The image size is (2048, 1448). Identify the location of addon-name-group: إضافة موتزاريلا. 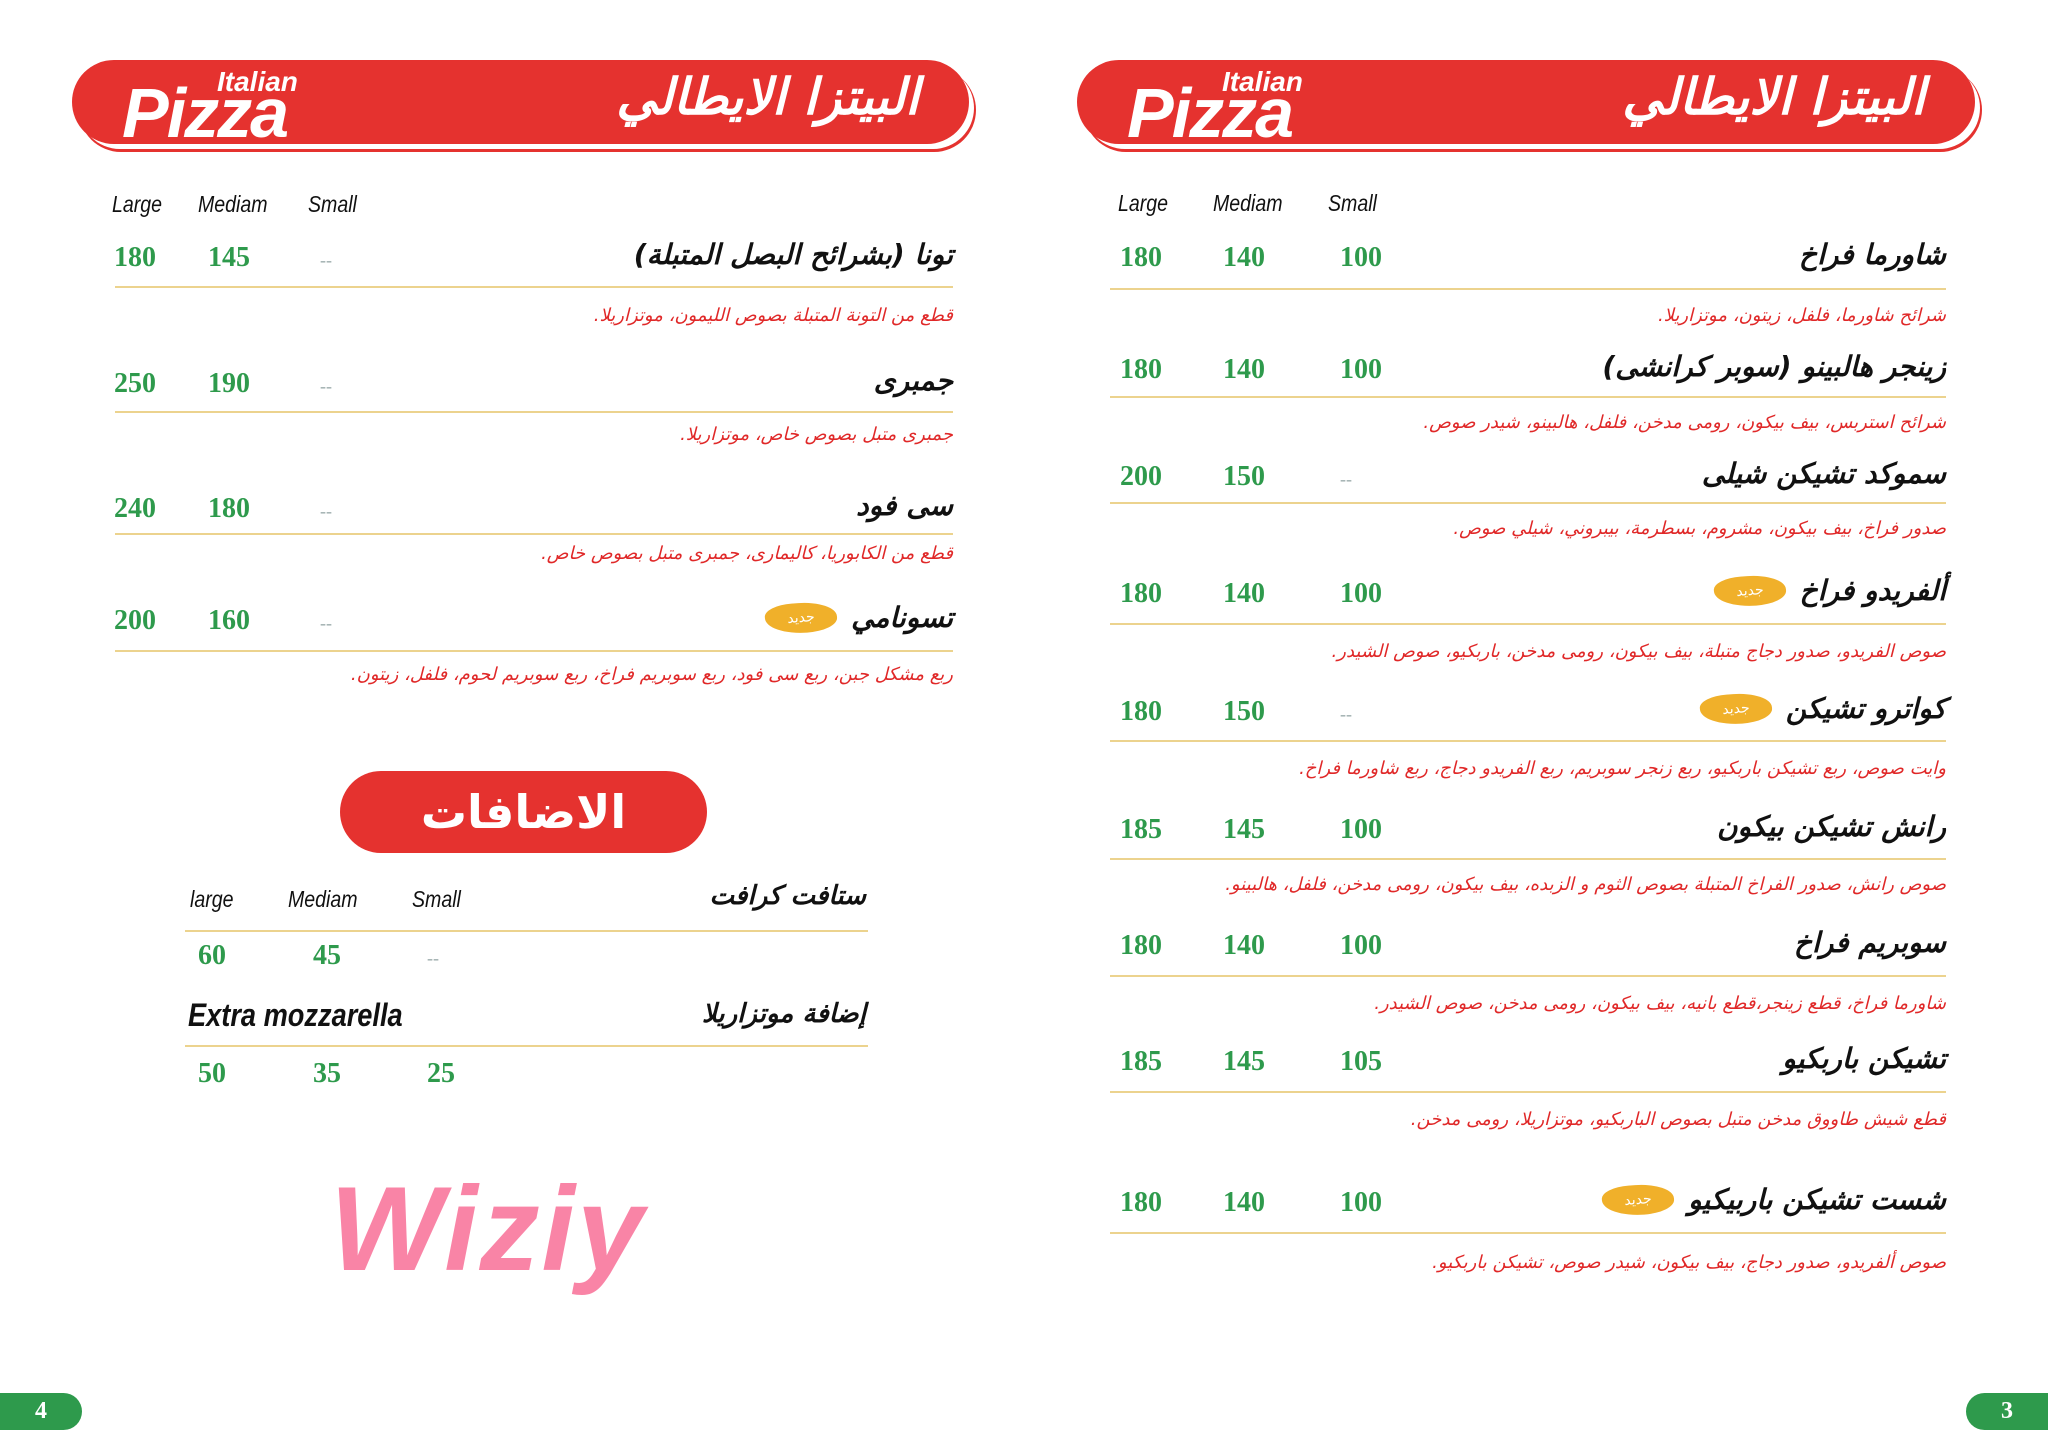
(784, 1014).